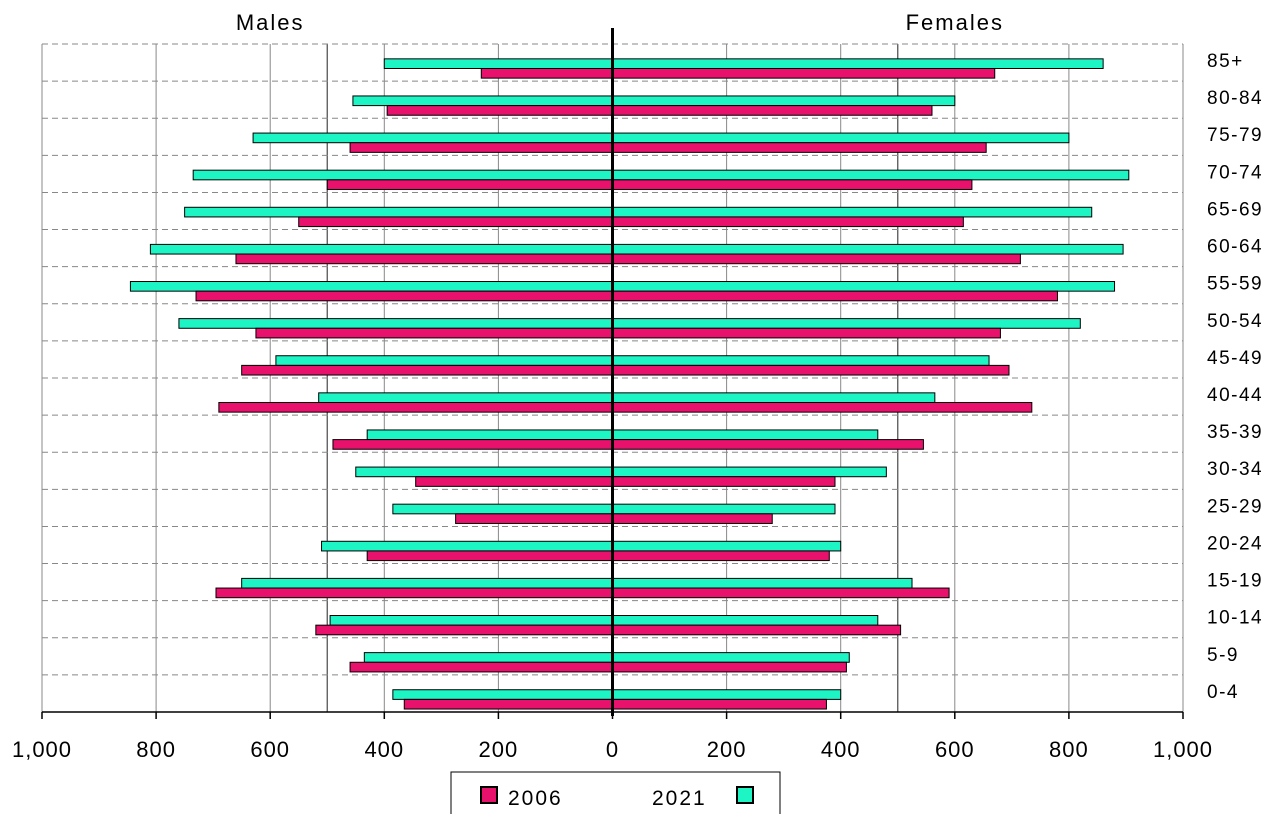  Describe the element at coordinates (615, 792) in the screenshot. I see `legend-box` at that location.